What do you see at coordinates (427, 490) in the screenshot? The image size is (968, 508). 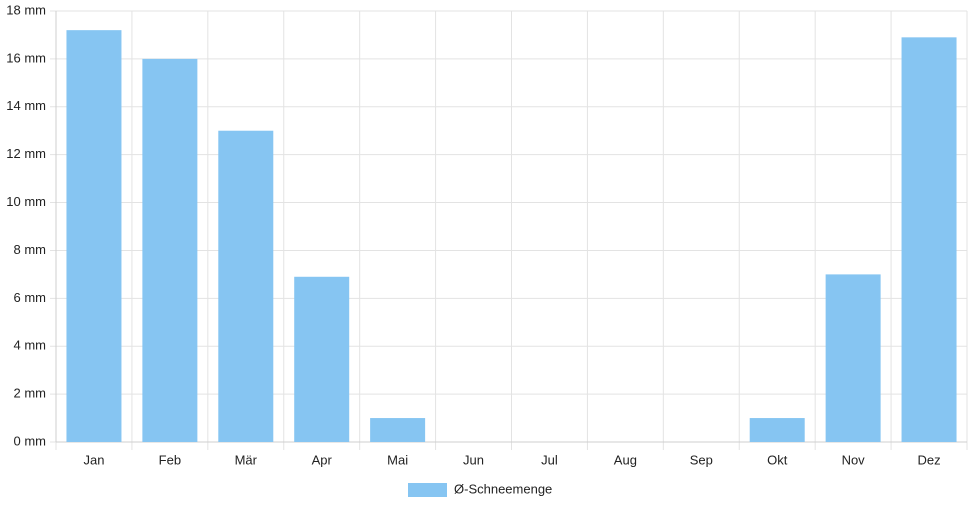 I see `legend-swatch` at bounding box center [427, 490].